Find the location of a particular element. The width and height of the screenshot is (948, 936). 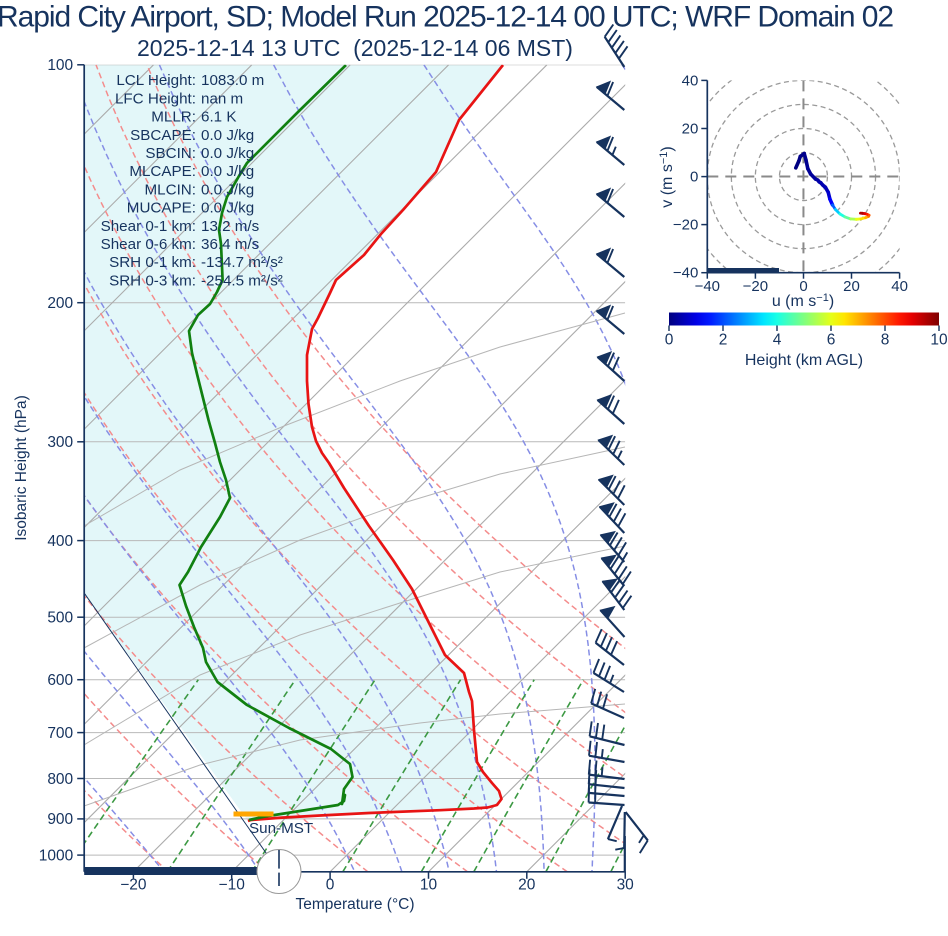

svg-text:2025-12-14 13 UTC (2025-12-14: 2025-12-14 13 UTC (2025-12-14 06 MST) is located at coordinates (355, 48).